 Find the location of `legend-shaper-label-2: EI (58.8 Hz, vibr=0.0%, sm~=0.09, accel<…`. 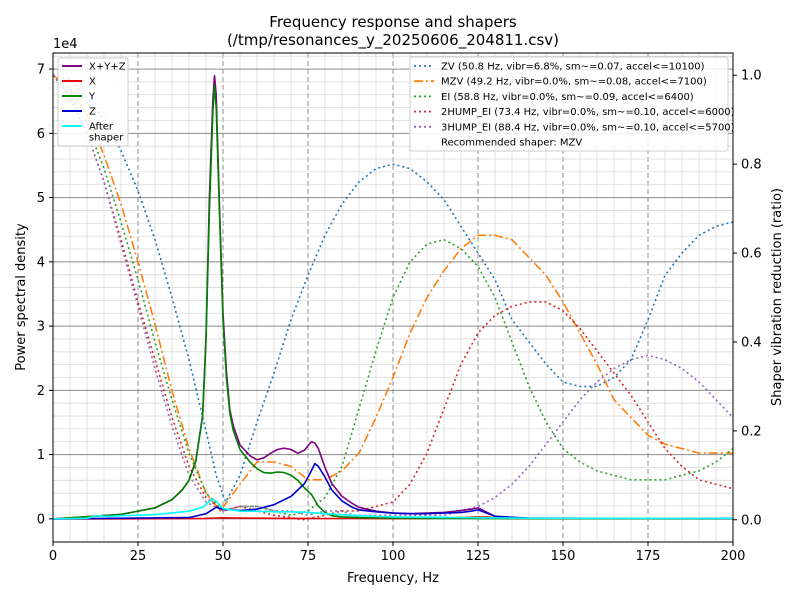

legend-shaper-label-2: EI (58.8 Hz, vibr=0.0%, sm~=0.09, accel<… is located at coordinates (567, 97).